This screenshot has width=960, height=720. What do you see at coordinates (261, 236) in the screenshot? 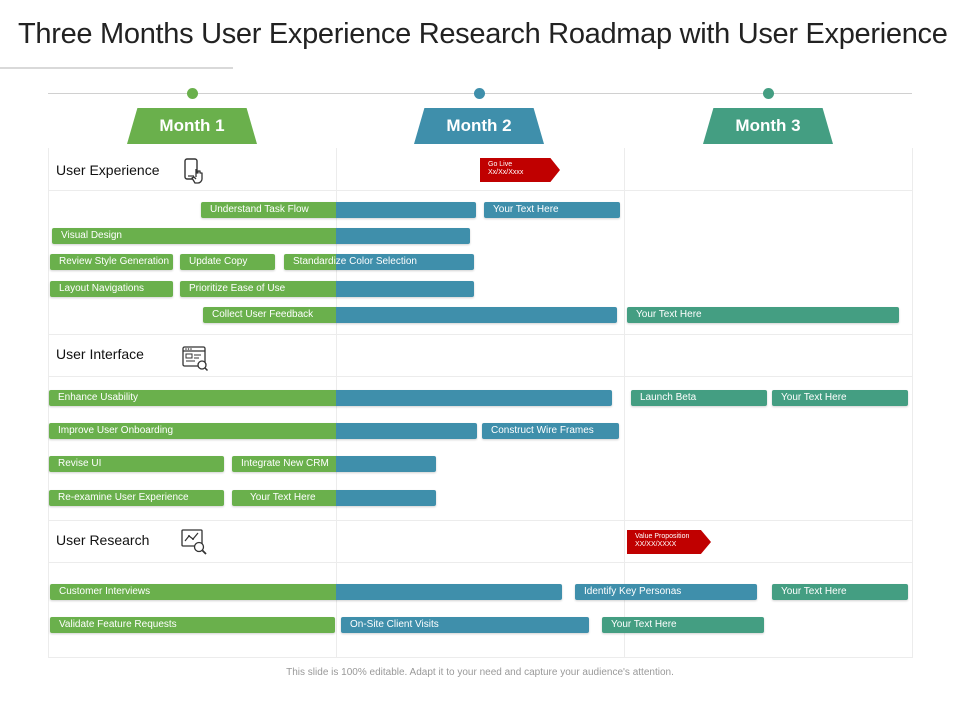
I see `gantt-bar-visual-design: Visual Design` at bounding box center [261, 236].